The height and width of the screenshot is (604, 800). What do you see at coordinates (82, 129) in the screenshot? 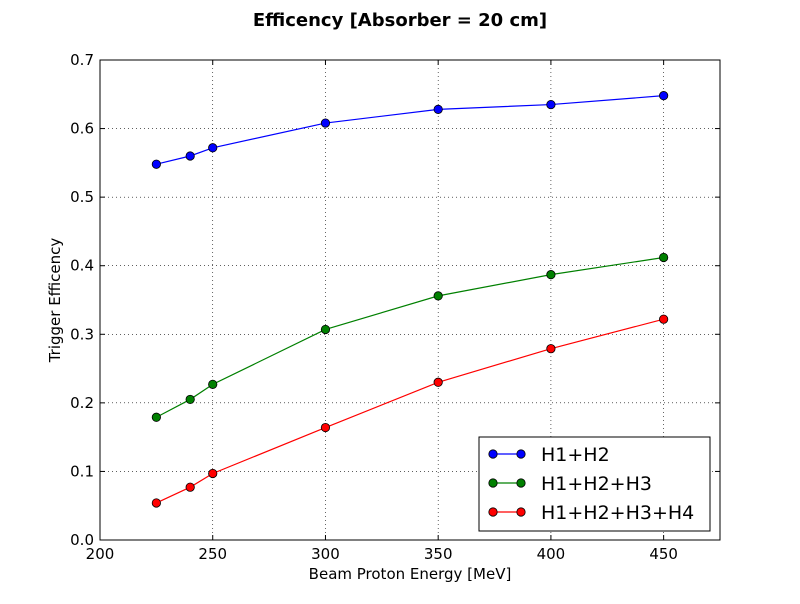
I see `y-tick-label: 0.6` at bounding box center [82, 129].